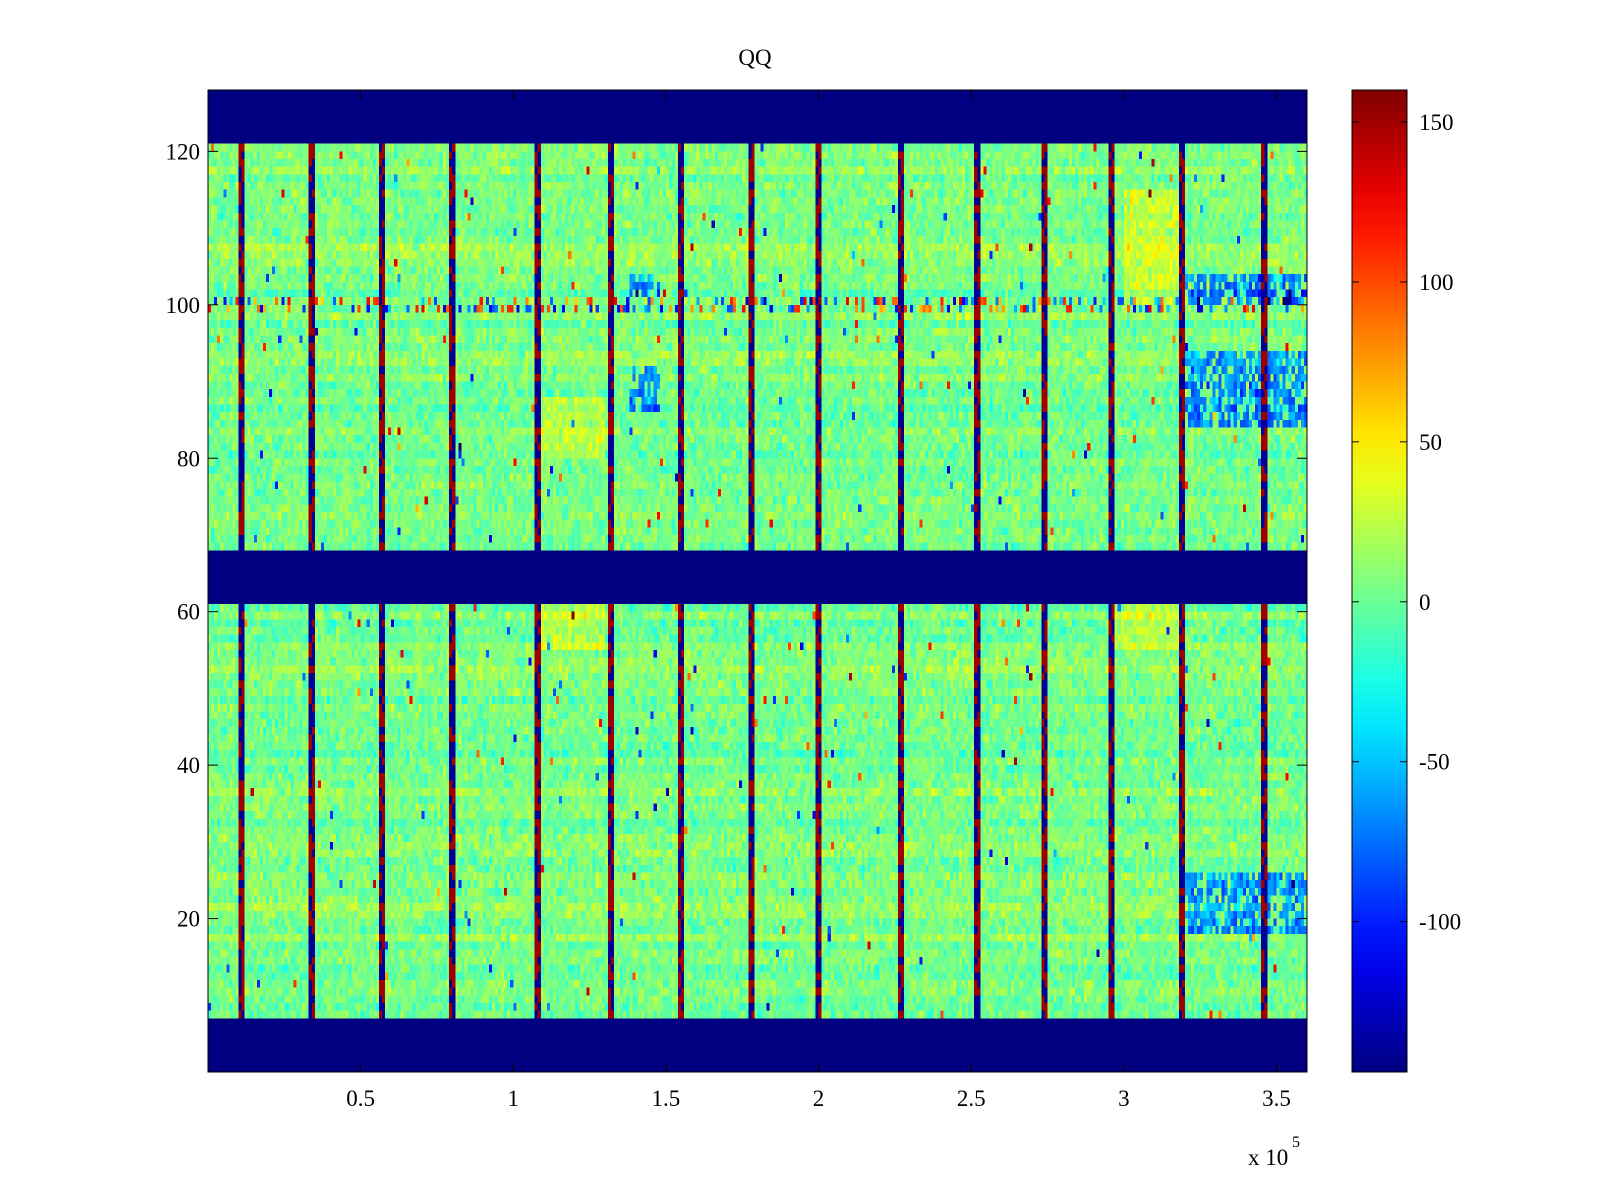 The image size is (1600, 1200). What do you see at coordinates (1436, 122) in the screenshot?
I see `colorbar-tick-label: 150` at bounding box center [1436, 122].